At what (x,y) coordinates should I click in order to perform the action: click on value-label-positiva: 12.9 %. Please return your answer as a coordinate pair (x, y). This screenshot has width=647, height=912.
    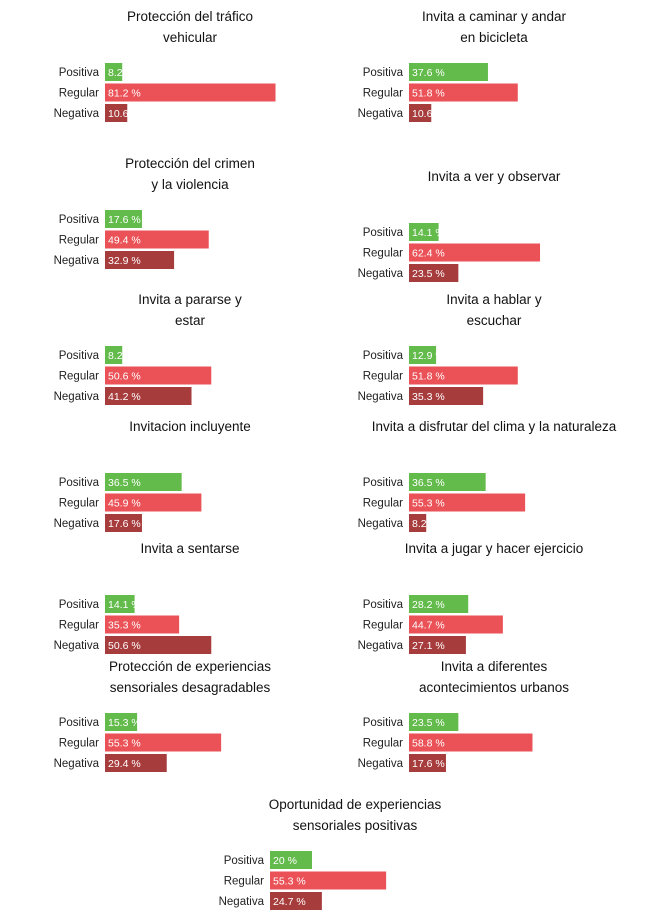
    Looking at the image, I should click on (428, 356).